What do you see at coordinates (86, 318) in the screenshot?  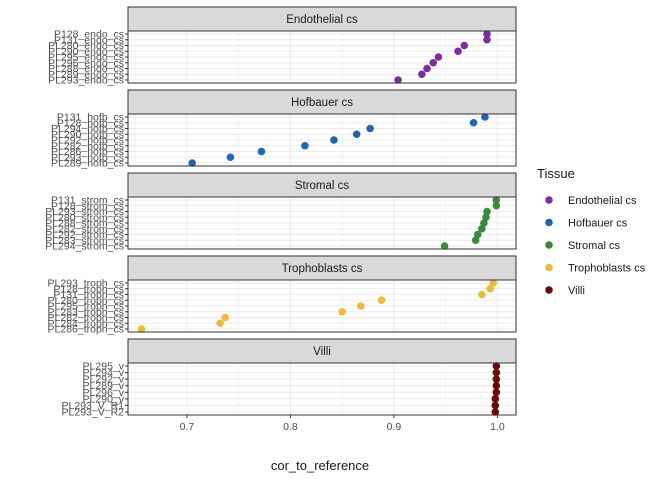 I see `y-tick-label: PL282_troph_cs` at bounding box center [86, 318].